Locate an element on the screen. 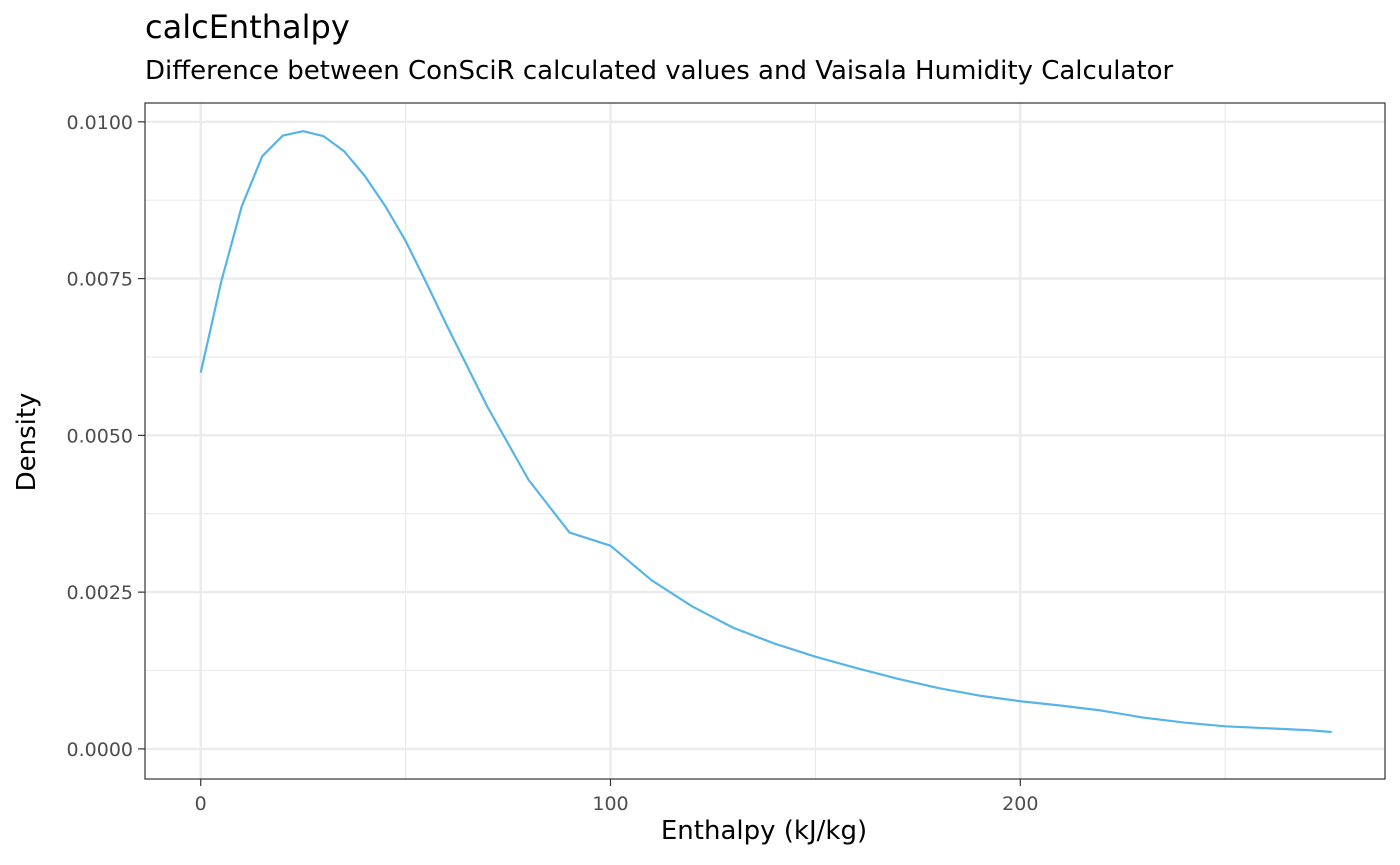 The image size is (1400, 865). x-tick-label: 200 is located at coordinates (1020, 804).